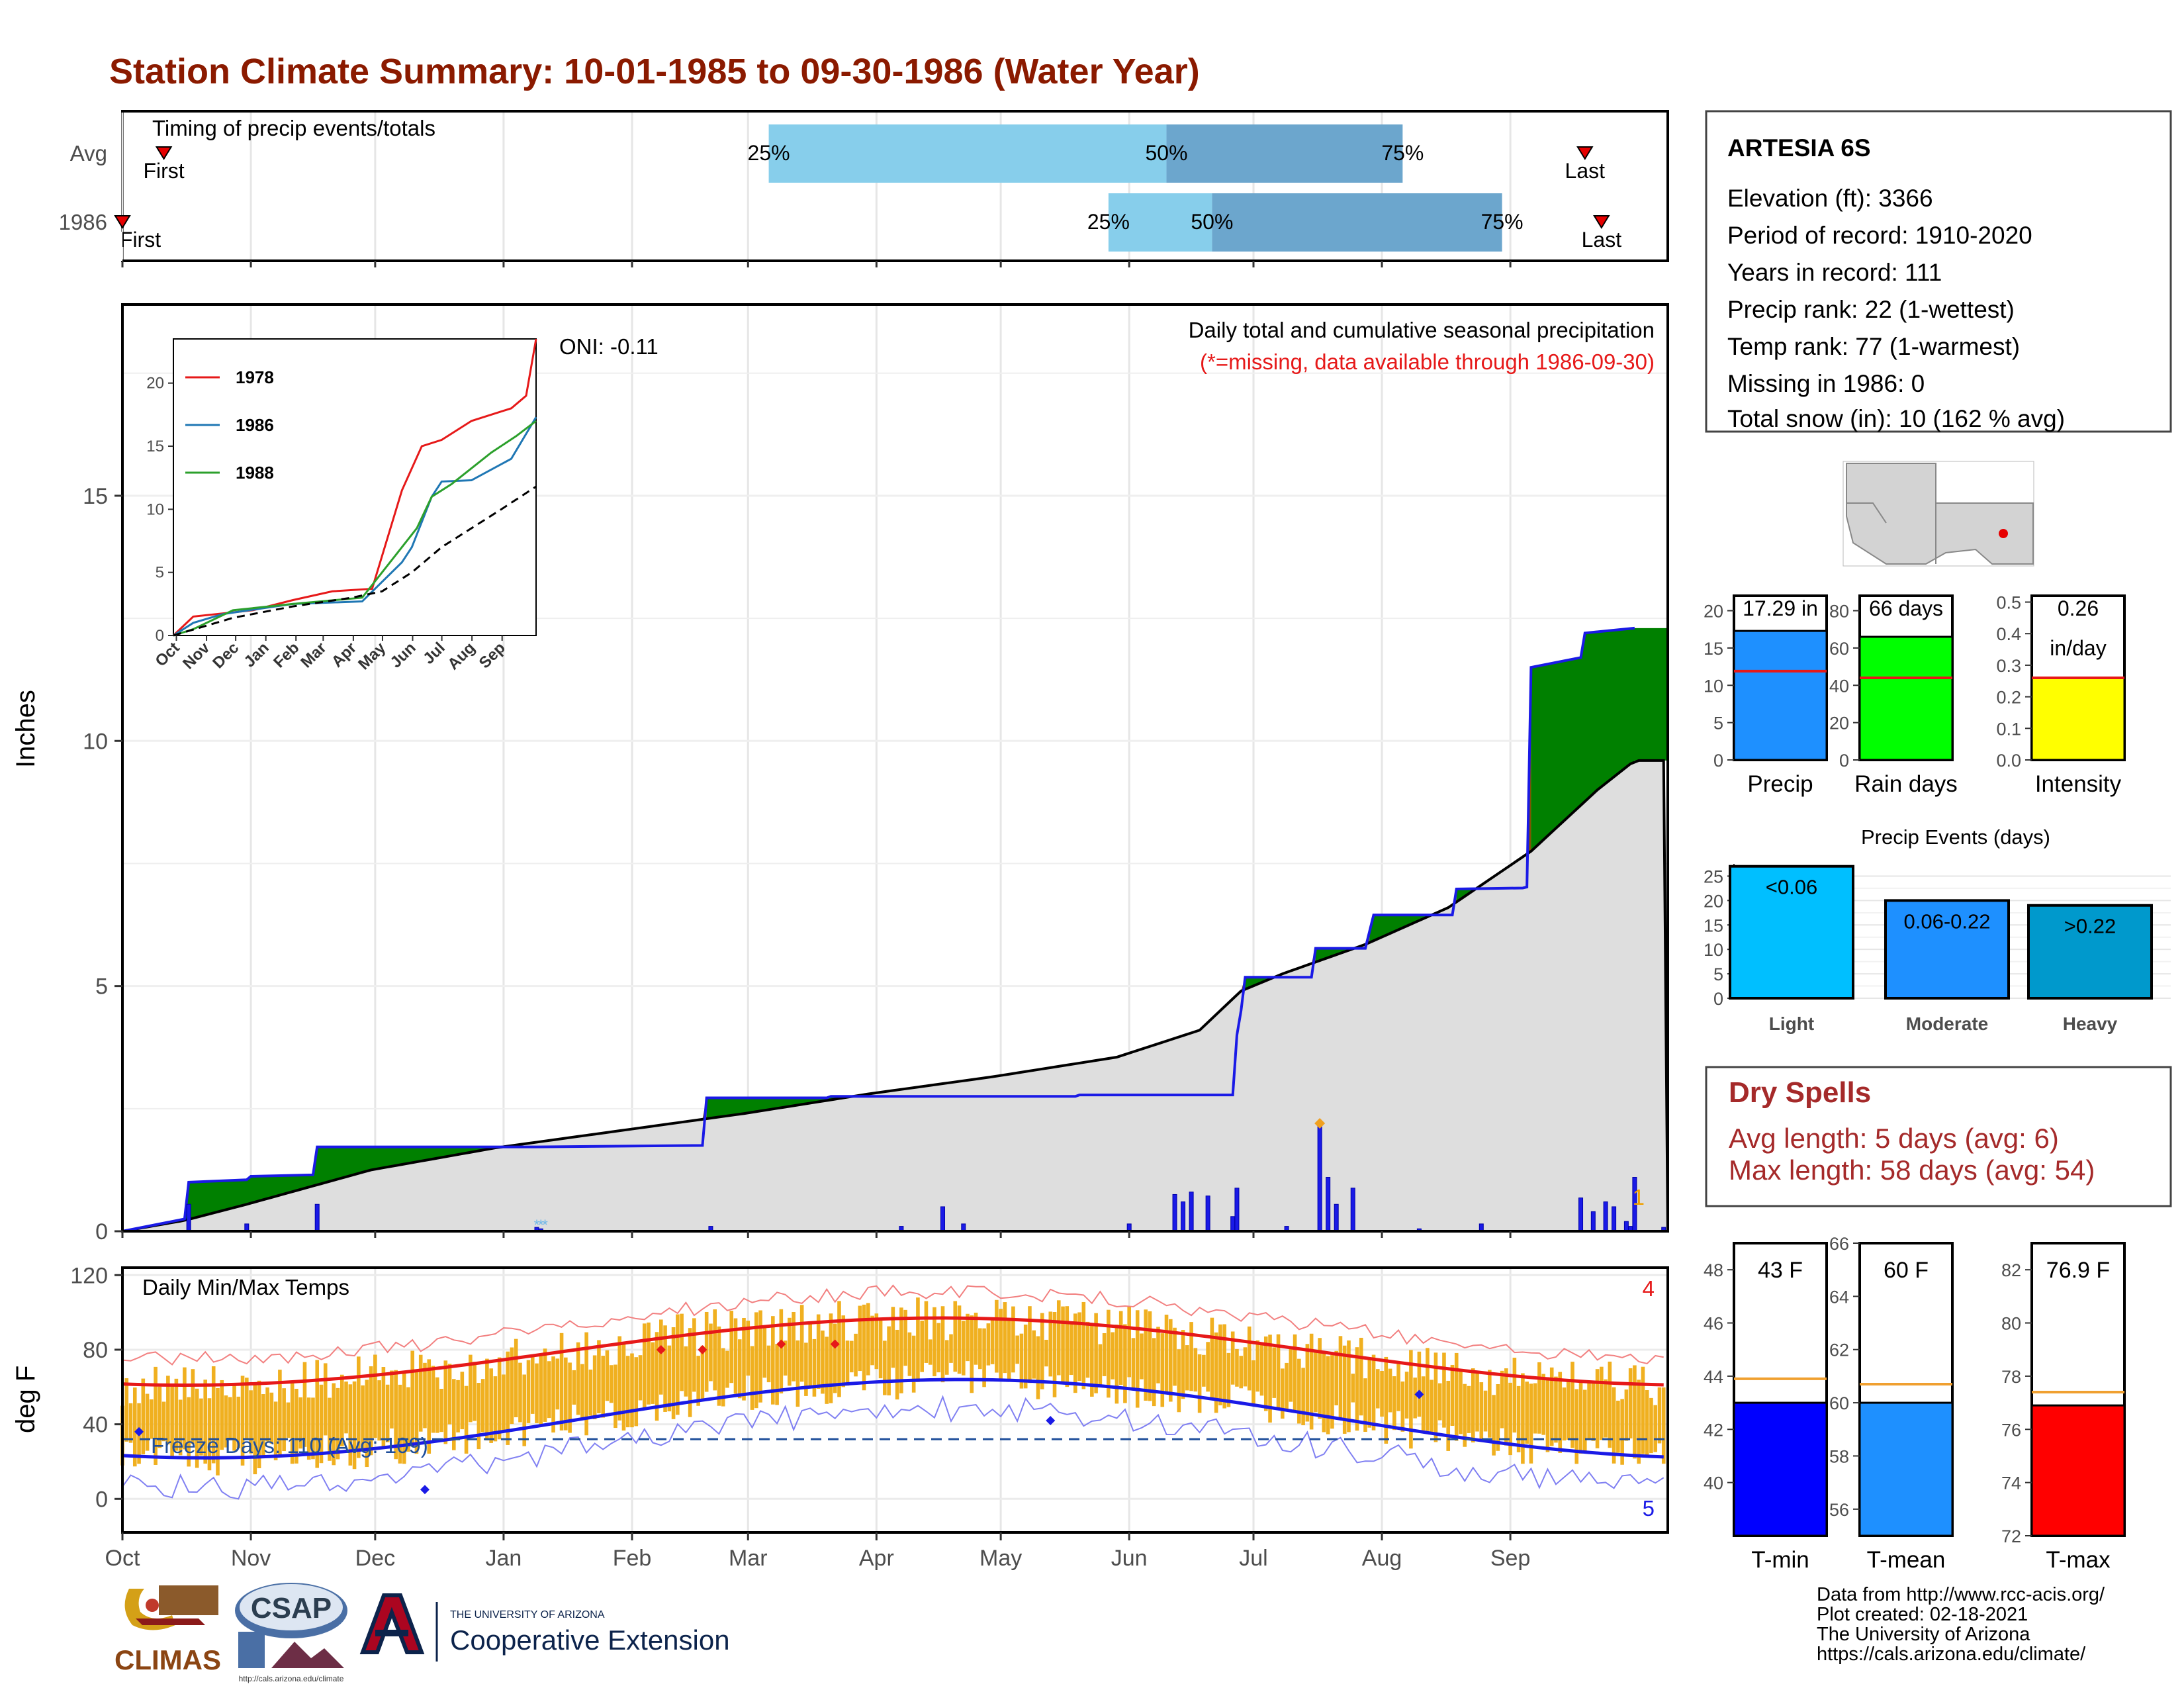  Describe the element at coordinates (1906, 1270) in the screenshot. I see `temp-bar-top-label: 60 F` at that location.